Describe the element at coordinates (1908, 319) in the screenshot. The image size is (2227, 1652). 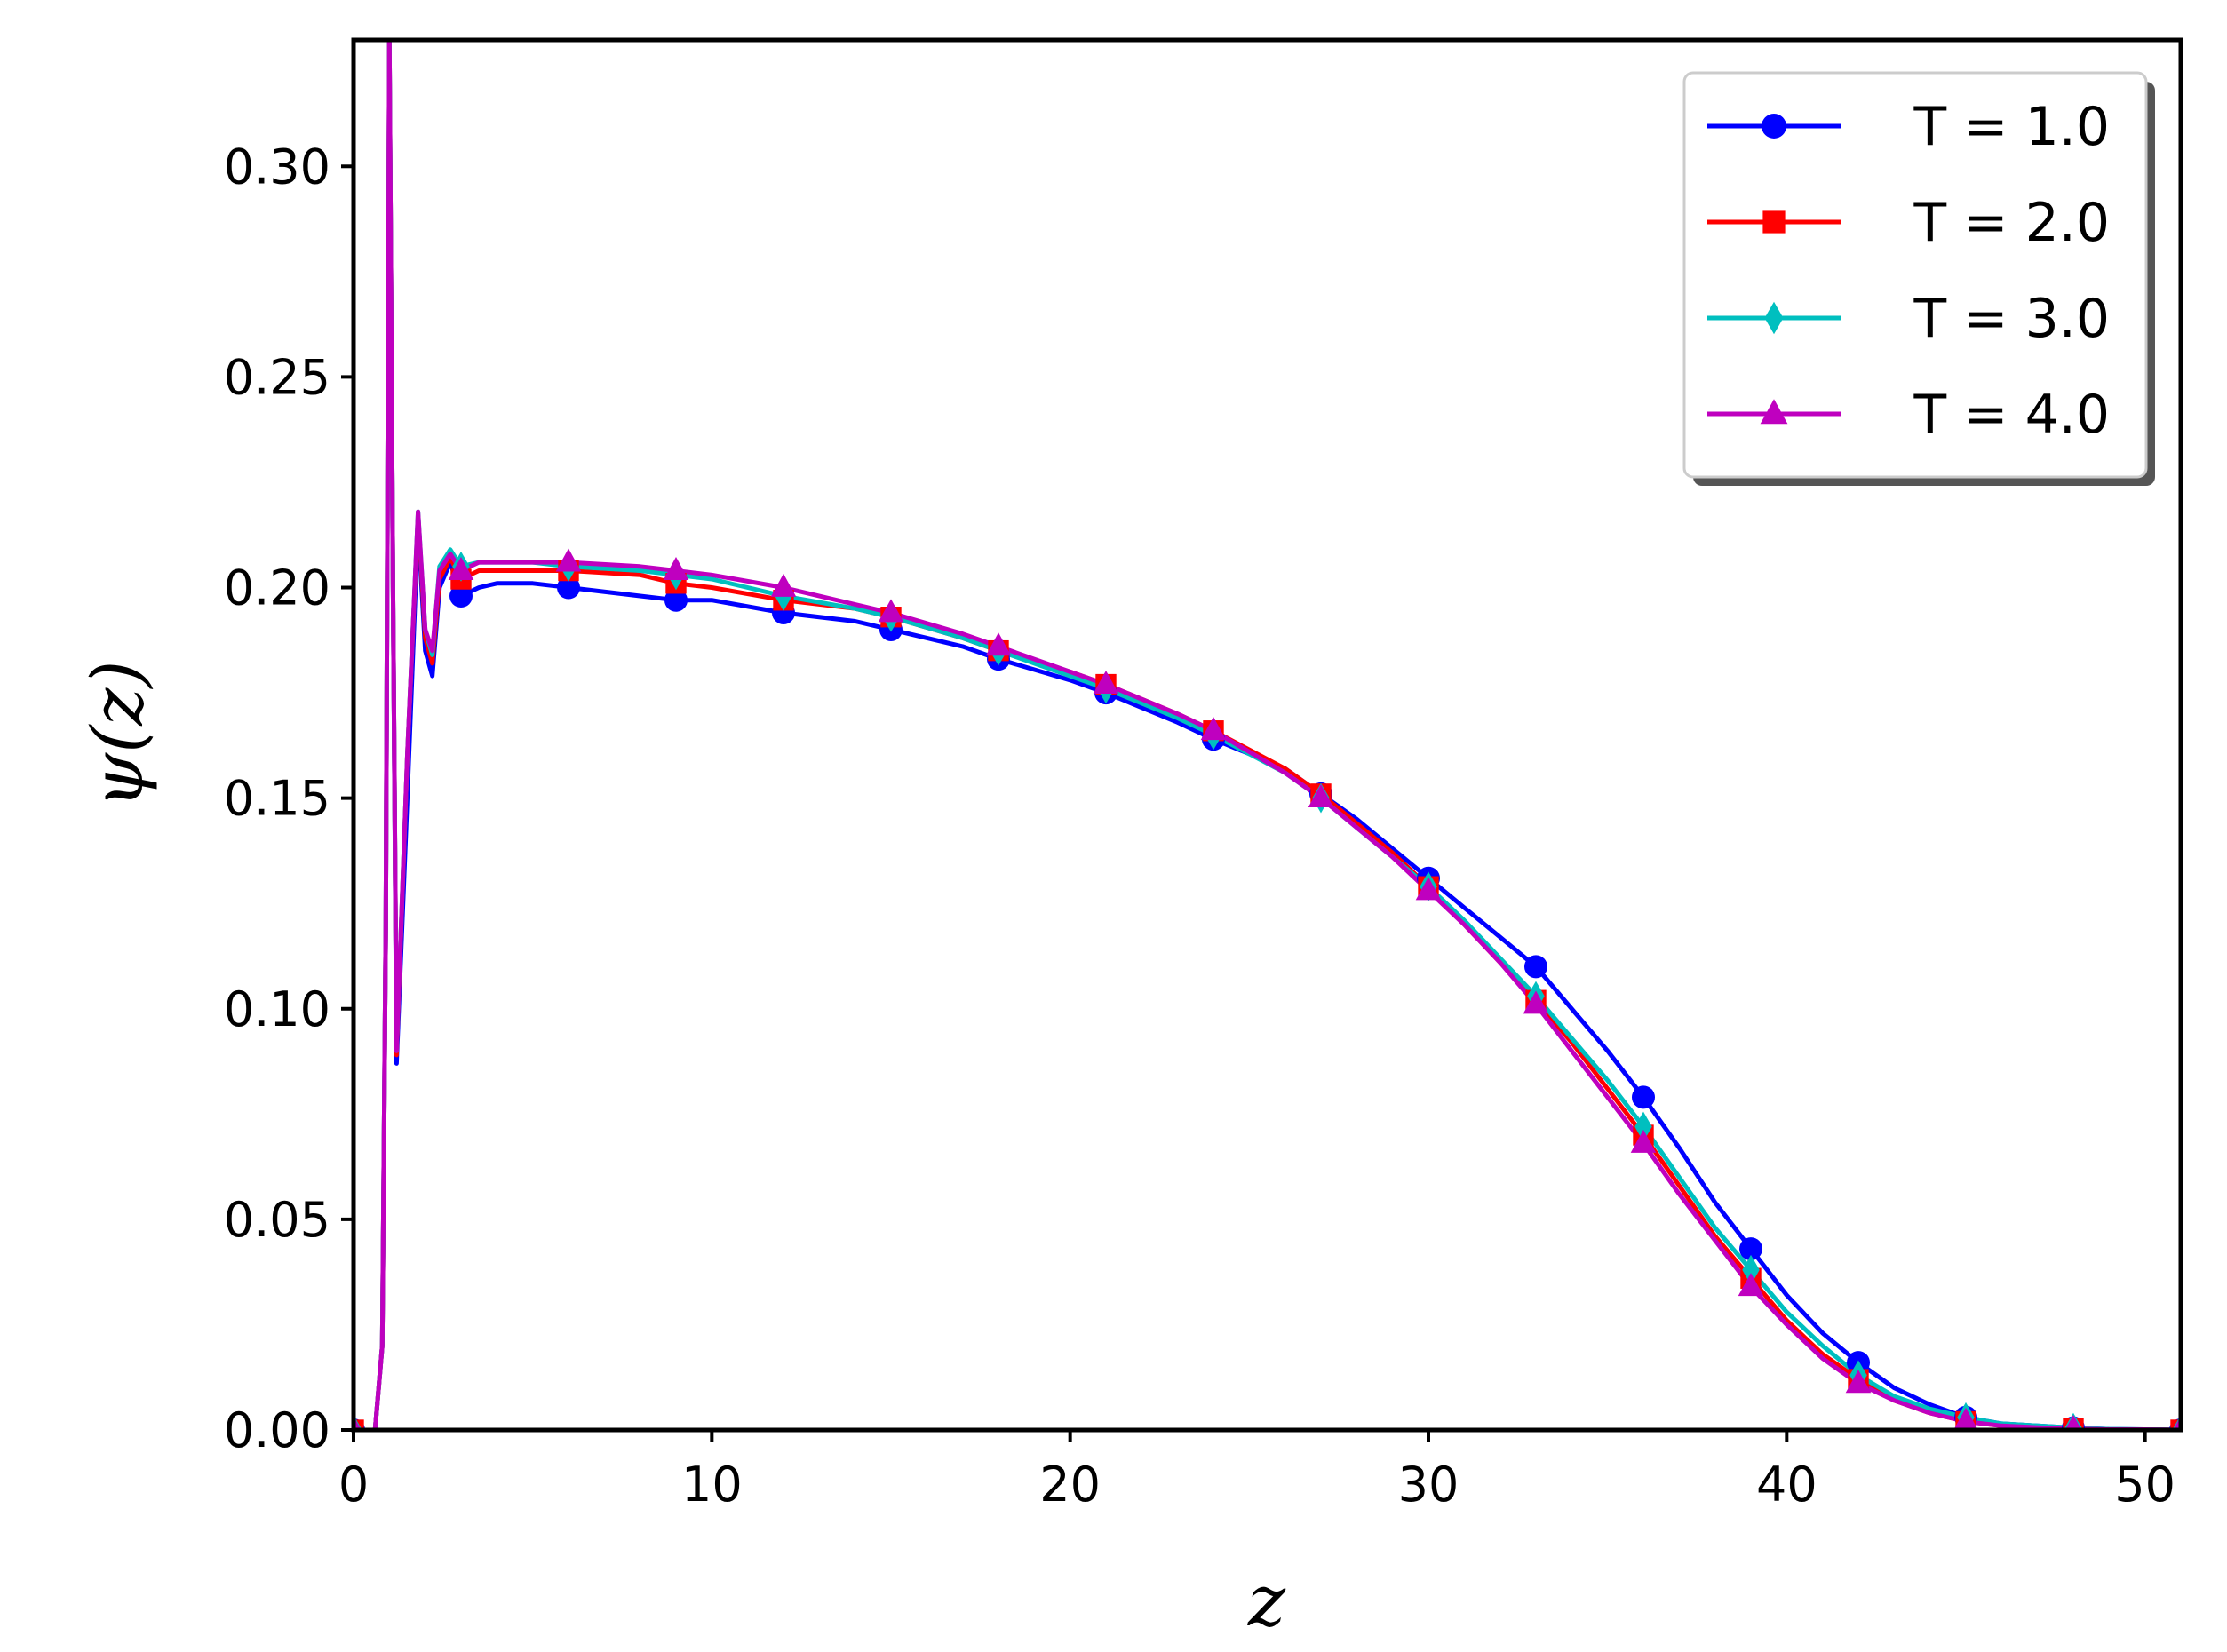
I see `legend-entry-3: T = 3.0` at that location.